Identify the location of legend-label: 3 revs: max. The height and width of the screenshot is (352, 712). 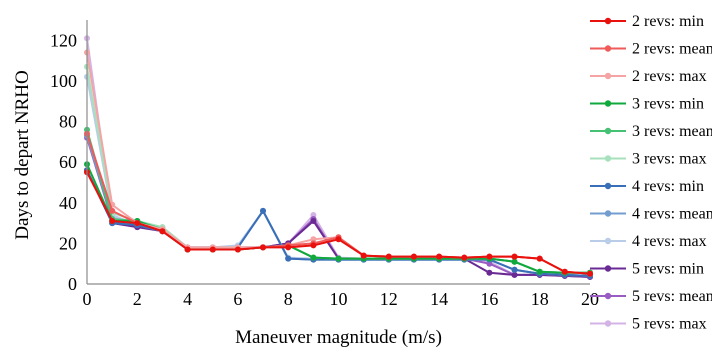
(669, 159).